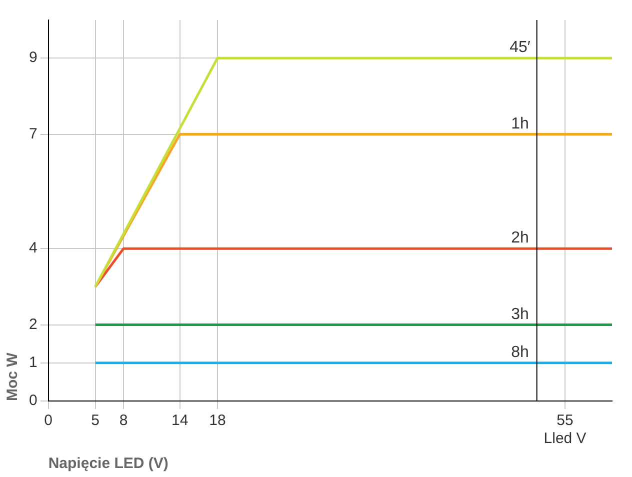 The image size is (632, 477). Describe the element at coordinates (108, 463) in the screenshot. I see `x-axis-title: Napięcie LED (V)` at that location.